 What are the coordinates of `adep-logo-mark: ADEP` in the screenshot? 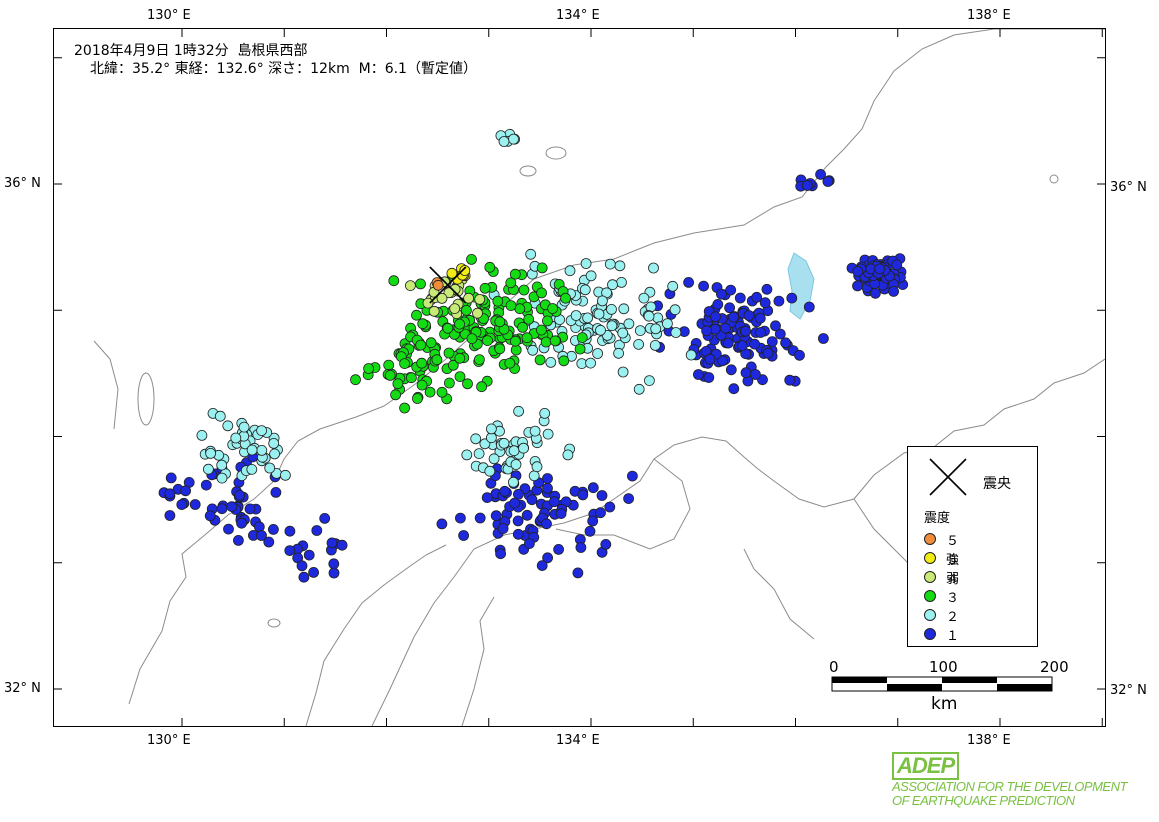 It's located at (926, 766).